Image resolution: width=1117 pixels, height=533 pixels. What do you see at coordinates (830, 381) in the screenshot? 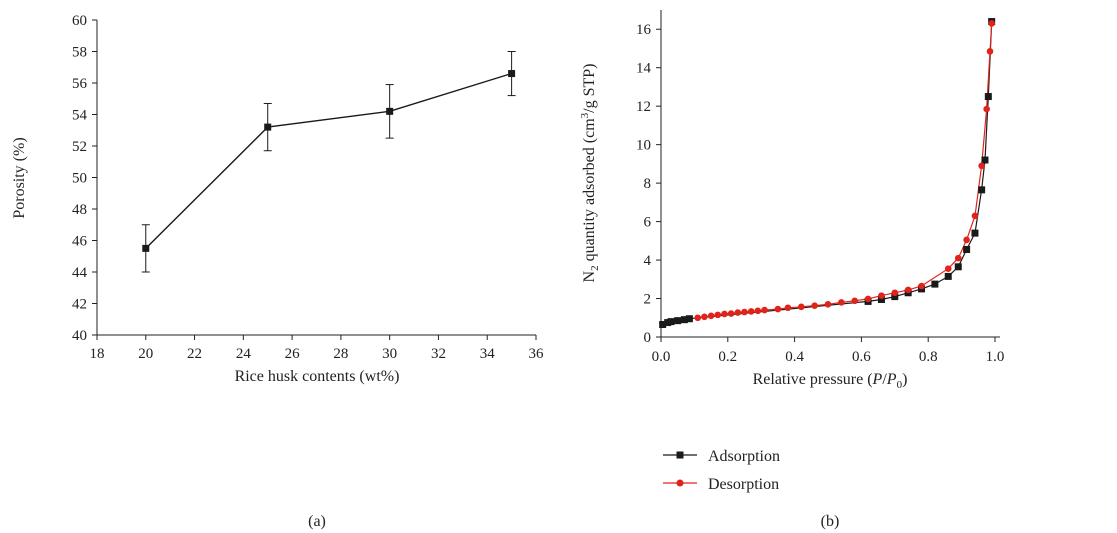
I see `b-x-axis-title: Relative pressure (P/P0)` at bounding box center [830, 381].